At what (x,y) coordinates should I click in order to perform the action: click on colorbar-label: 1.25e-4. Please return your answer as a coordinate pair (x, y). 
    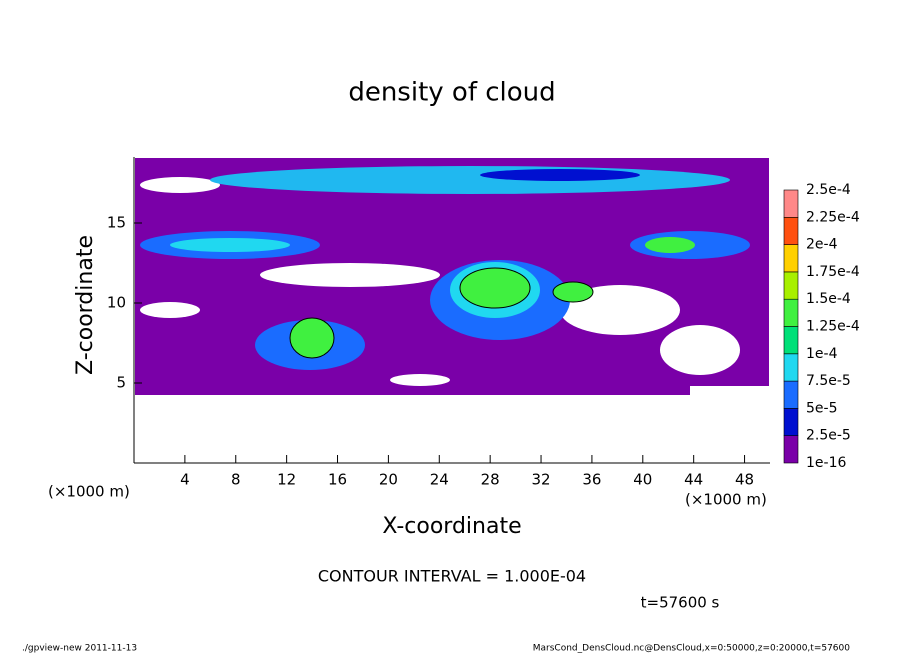
    Looking at the image, I should click on (833, 327).